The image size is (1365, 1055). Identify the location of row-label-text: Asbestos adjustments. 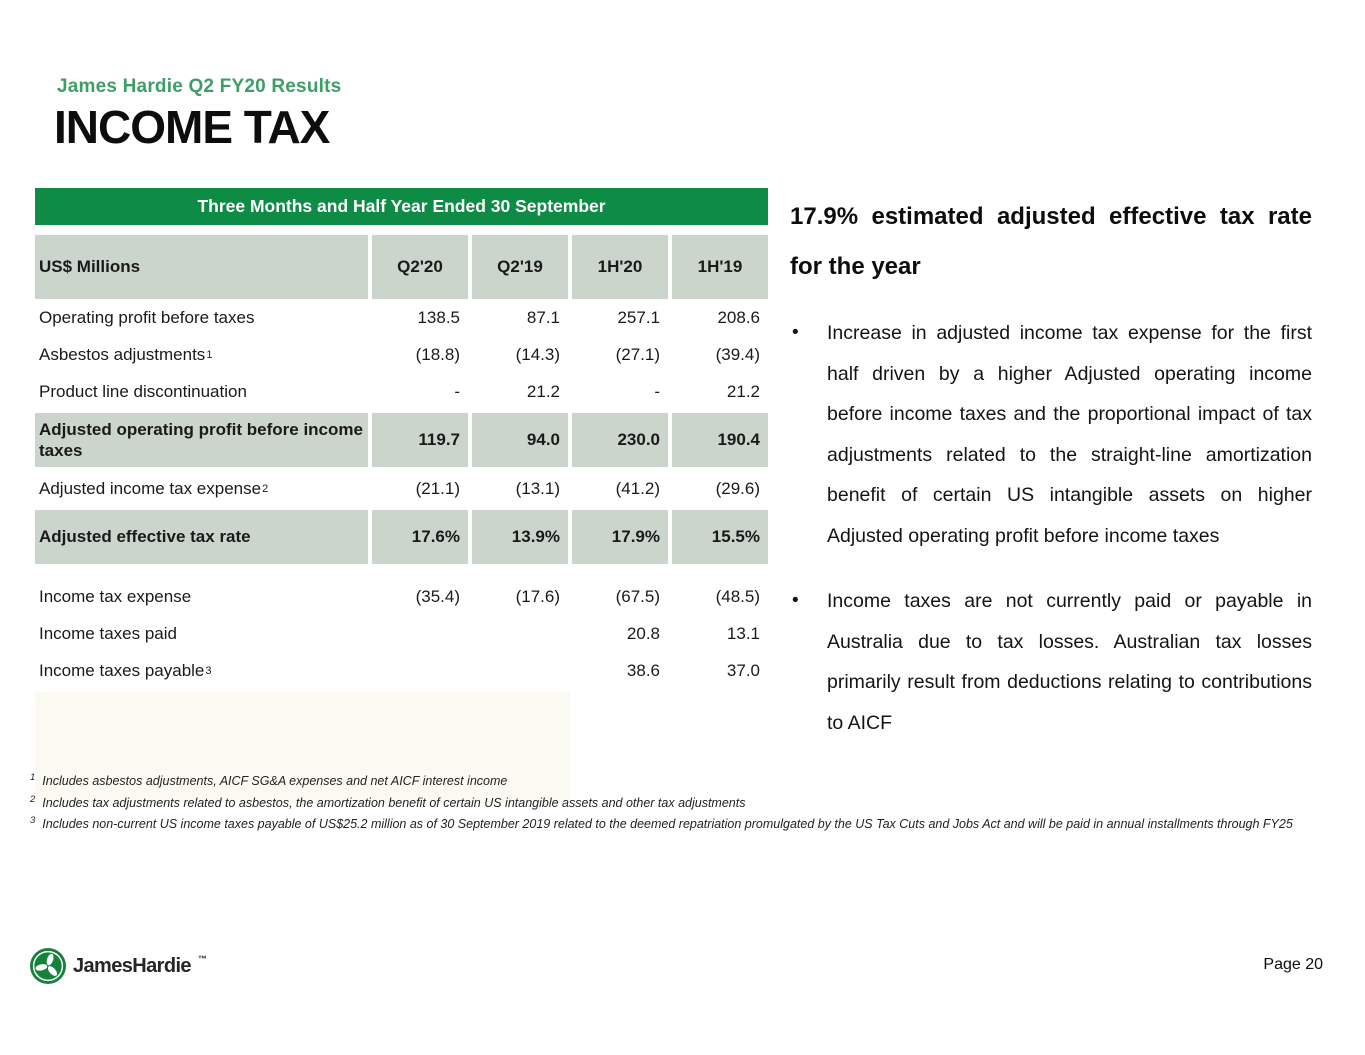
(122, 354).